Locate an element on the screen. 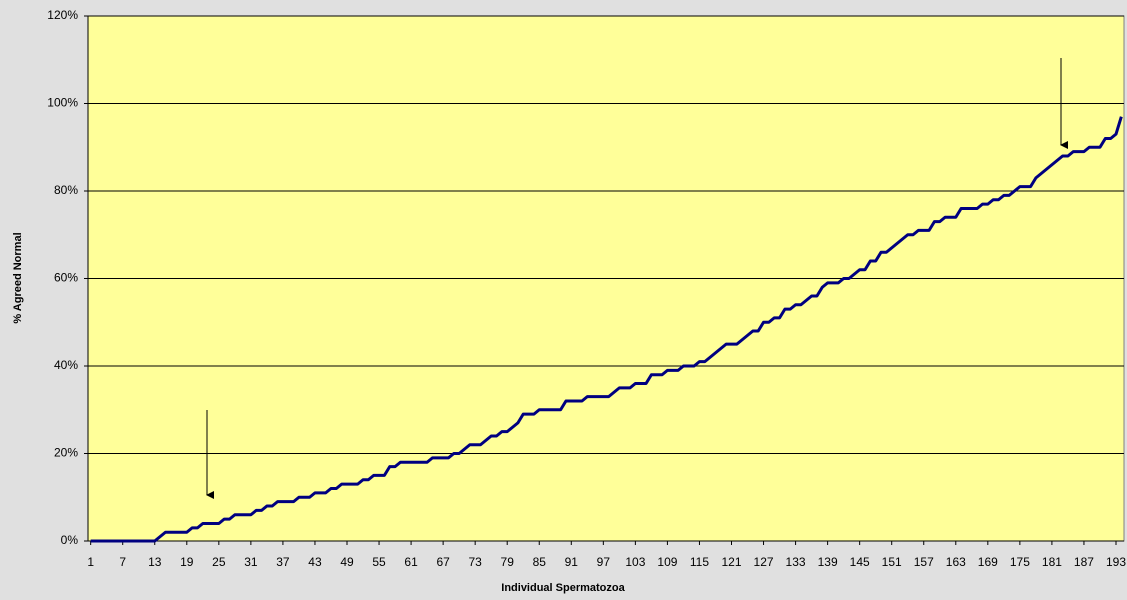  x-tick-label: 133 is located at coordinates (796, 562).